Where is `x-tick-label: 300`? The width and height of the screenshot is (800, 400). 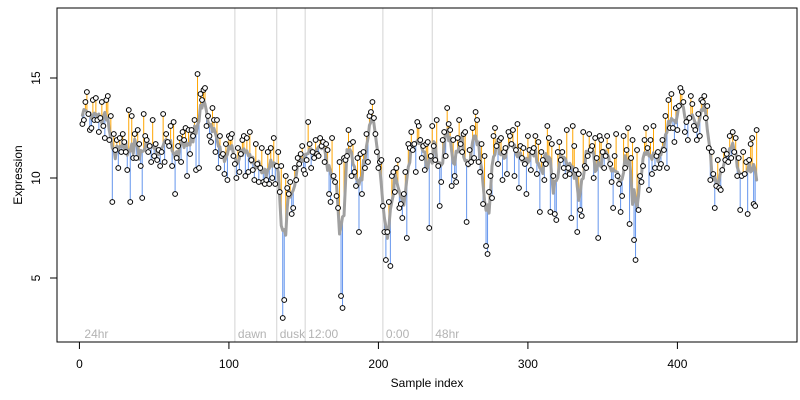 x-tick-label: 300 is located at coordinates (528, 364).